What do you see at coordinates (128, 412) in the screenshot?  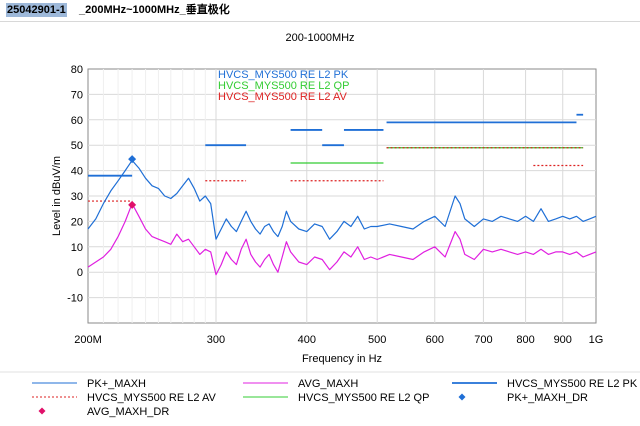 I see `legend-label: AVG_MAXH_DR` at bounding box center [128, 412].